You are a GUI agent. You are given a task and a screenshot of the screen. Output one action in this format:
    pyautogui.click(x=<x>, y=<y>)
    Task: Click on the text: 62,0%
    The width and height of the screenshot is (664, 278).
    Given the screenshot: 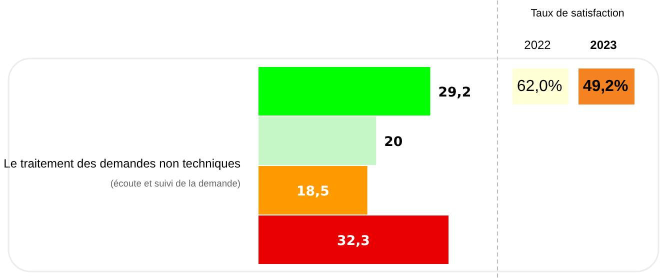 What is the action you would take?
    pyautogui.click(x=539, y=86)
    